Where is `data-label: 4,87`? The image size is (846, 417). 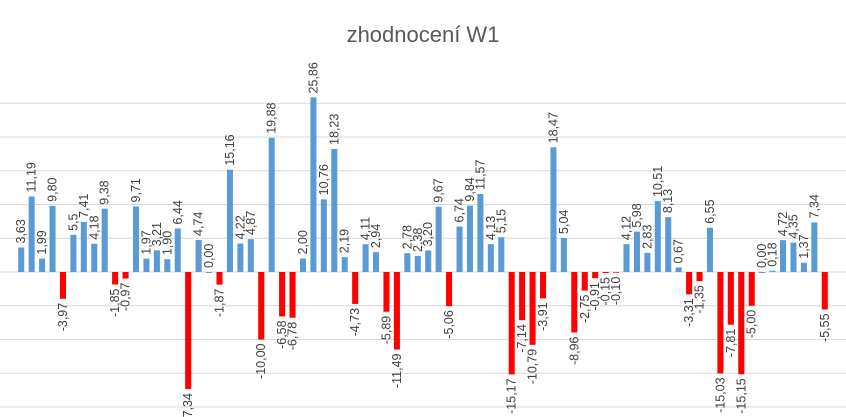 data-label: 4,87 is located at coordinates (251, 223).